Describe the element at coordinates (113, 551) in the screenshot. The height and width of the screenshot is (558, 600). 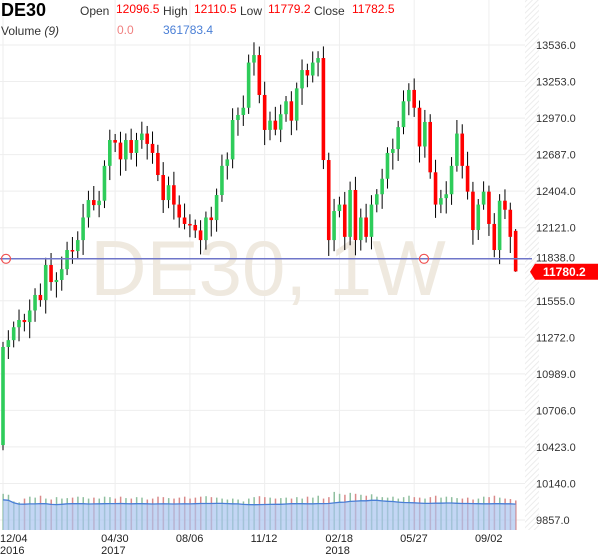
I see `x-tick-year: 2017` at that location.